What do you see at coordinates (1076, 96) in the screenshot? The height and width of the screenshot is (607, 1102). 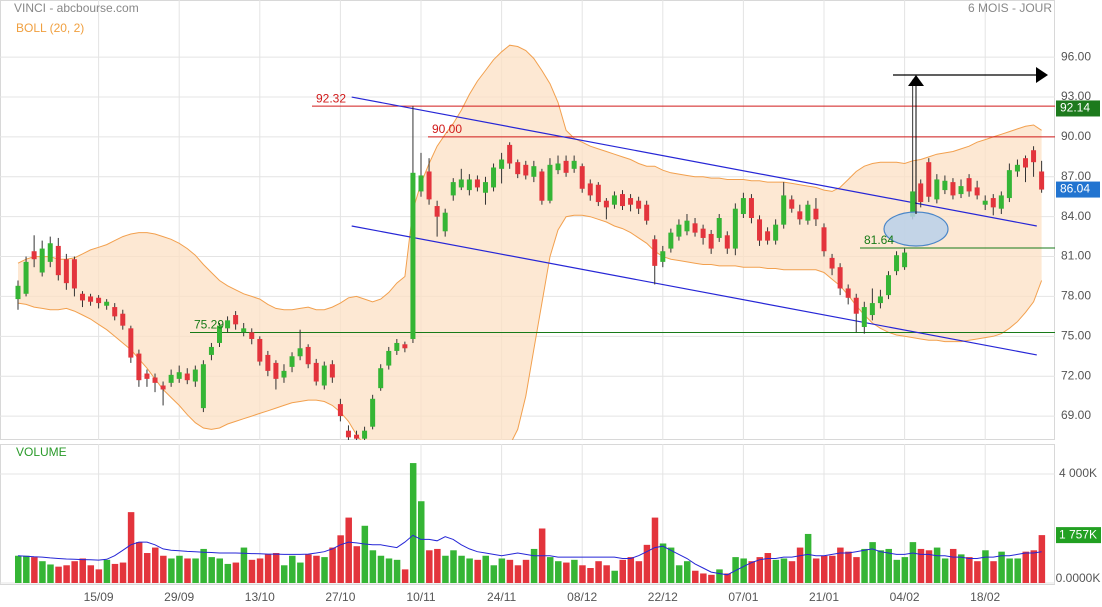 I see `y-tick-label: 93.00` at bounding box center [1076, 96].